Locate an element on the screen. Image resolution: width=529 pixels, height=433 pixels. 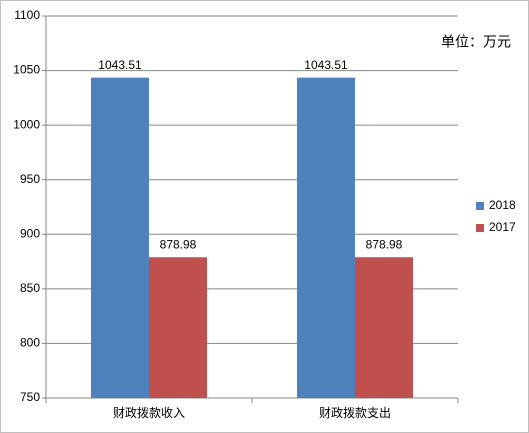
y-tick-label: 1100 is located at coordinates (27, 15).